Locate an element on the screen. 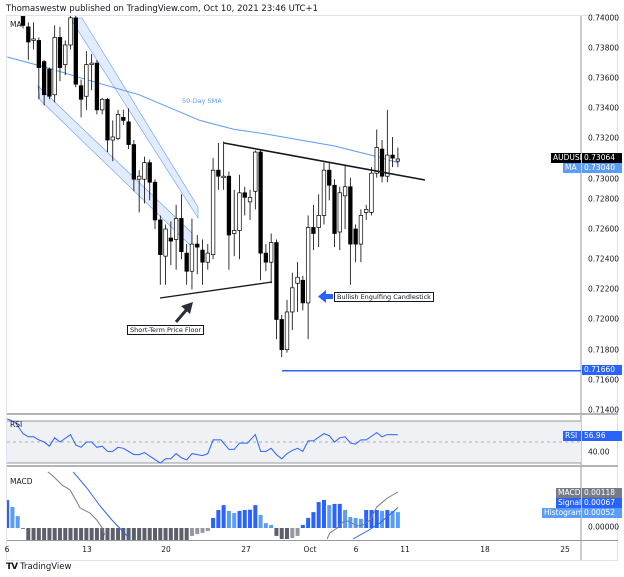 Image resolution: width=624 pixels, height=577 pixels. price-floor-trendline is located at coordinates (216, 290).